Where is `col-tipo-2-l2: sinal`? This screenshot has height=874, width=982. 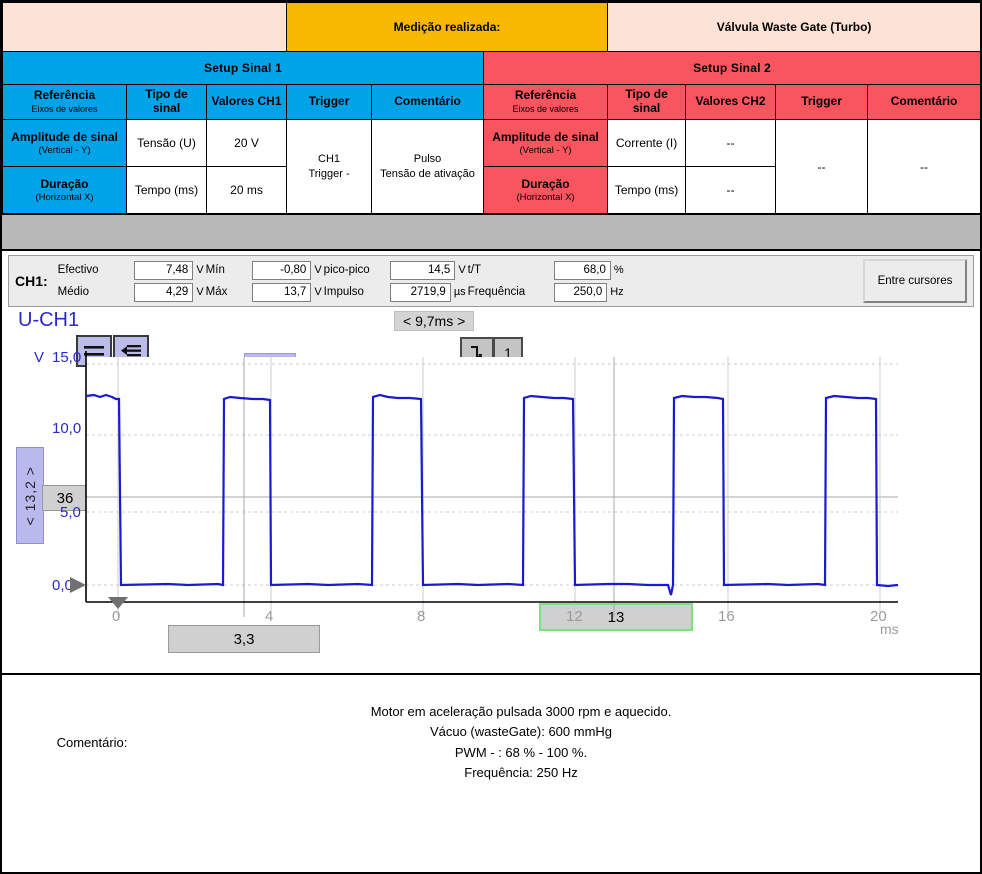
col-tipo-2-l2: sinal is located at coordinates (646, 108).